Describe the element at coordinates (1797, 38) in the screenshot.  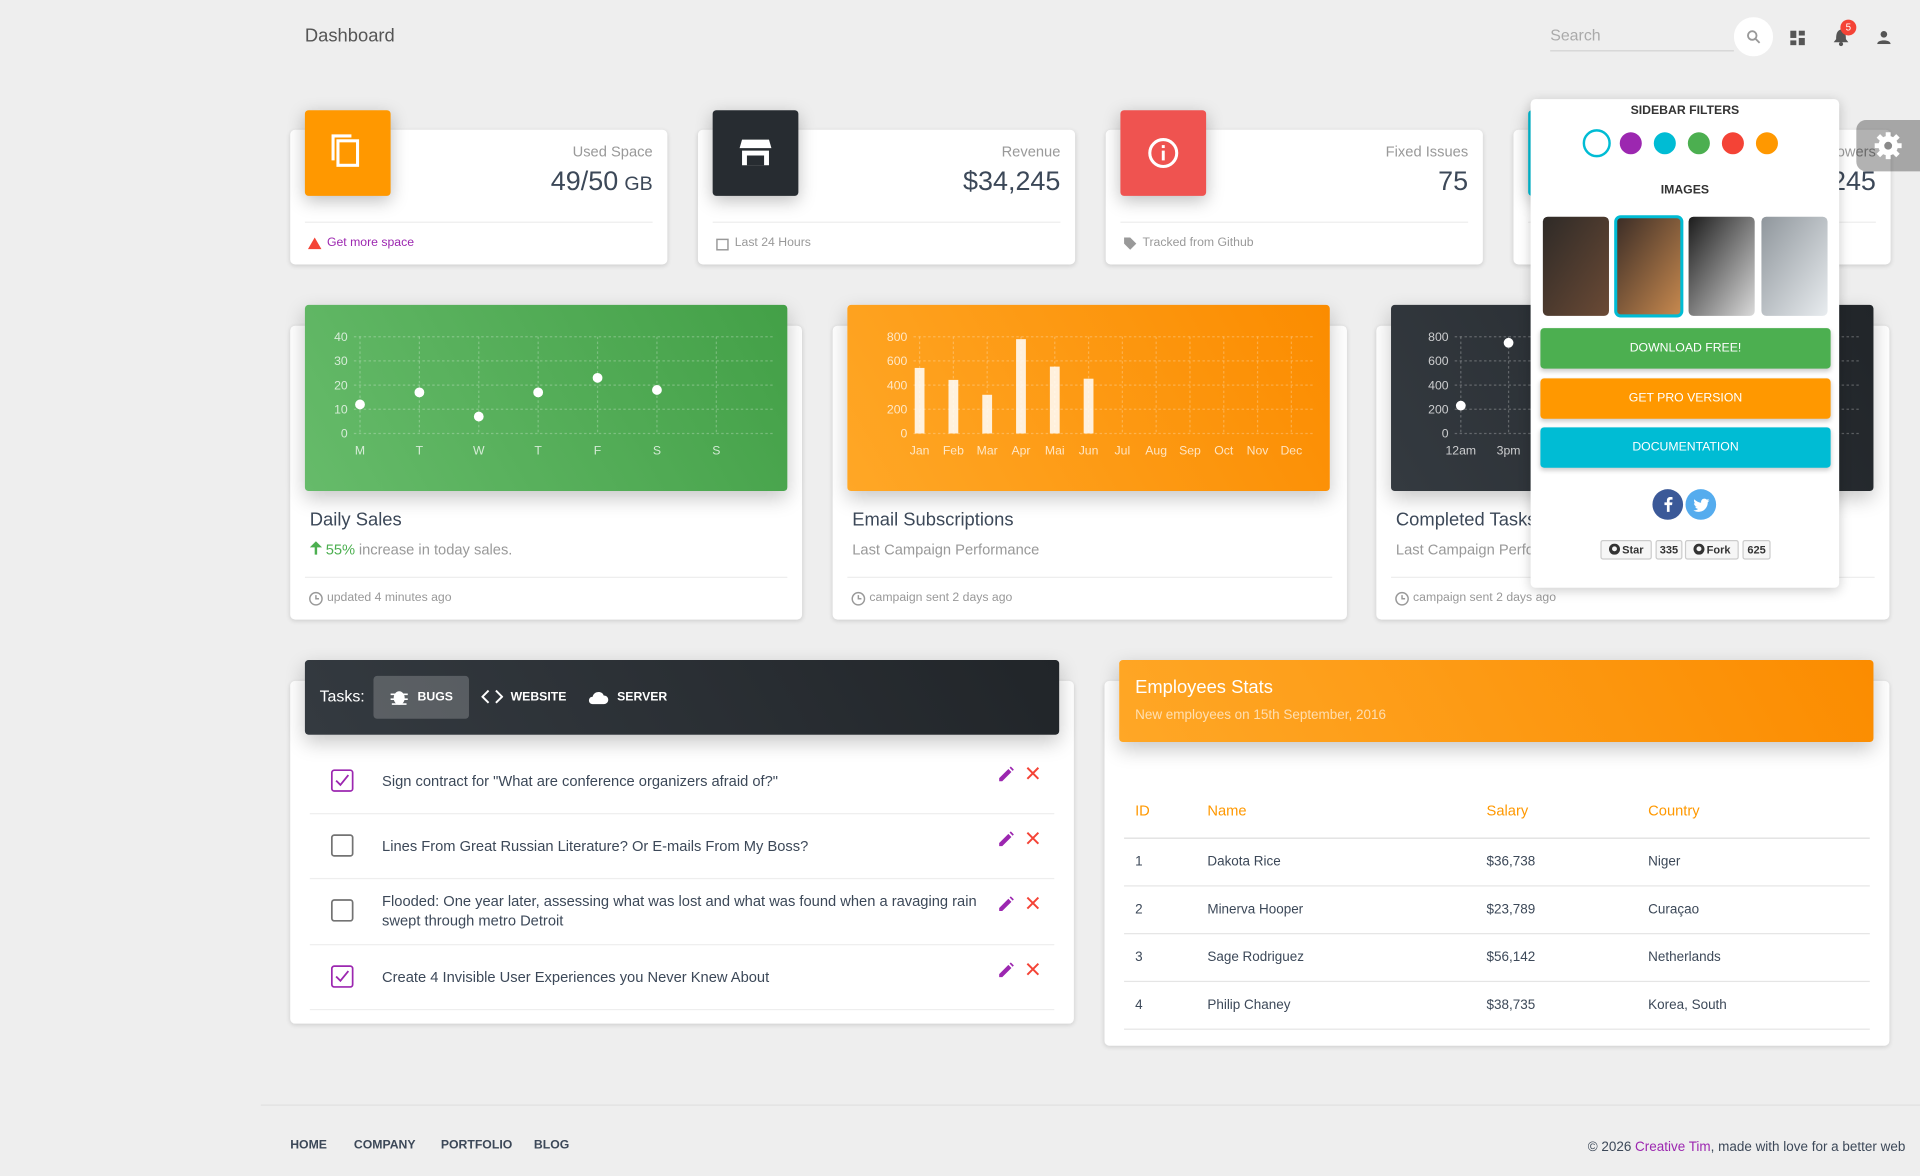
I see `dashboard-icon` at that location.